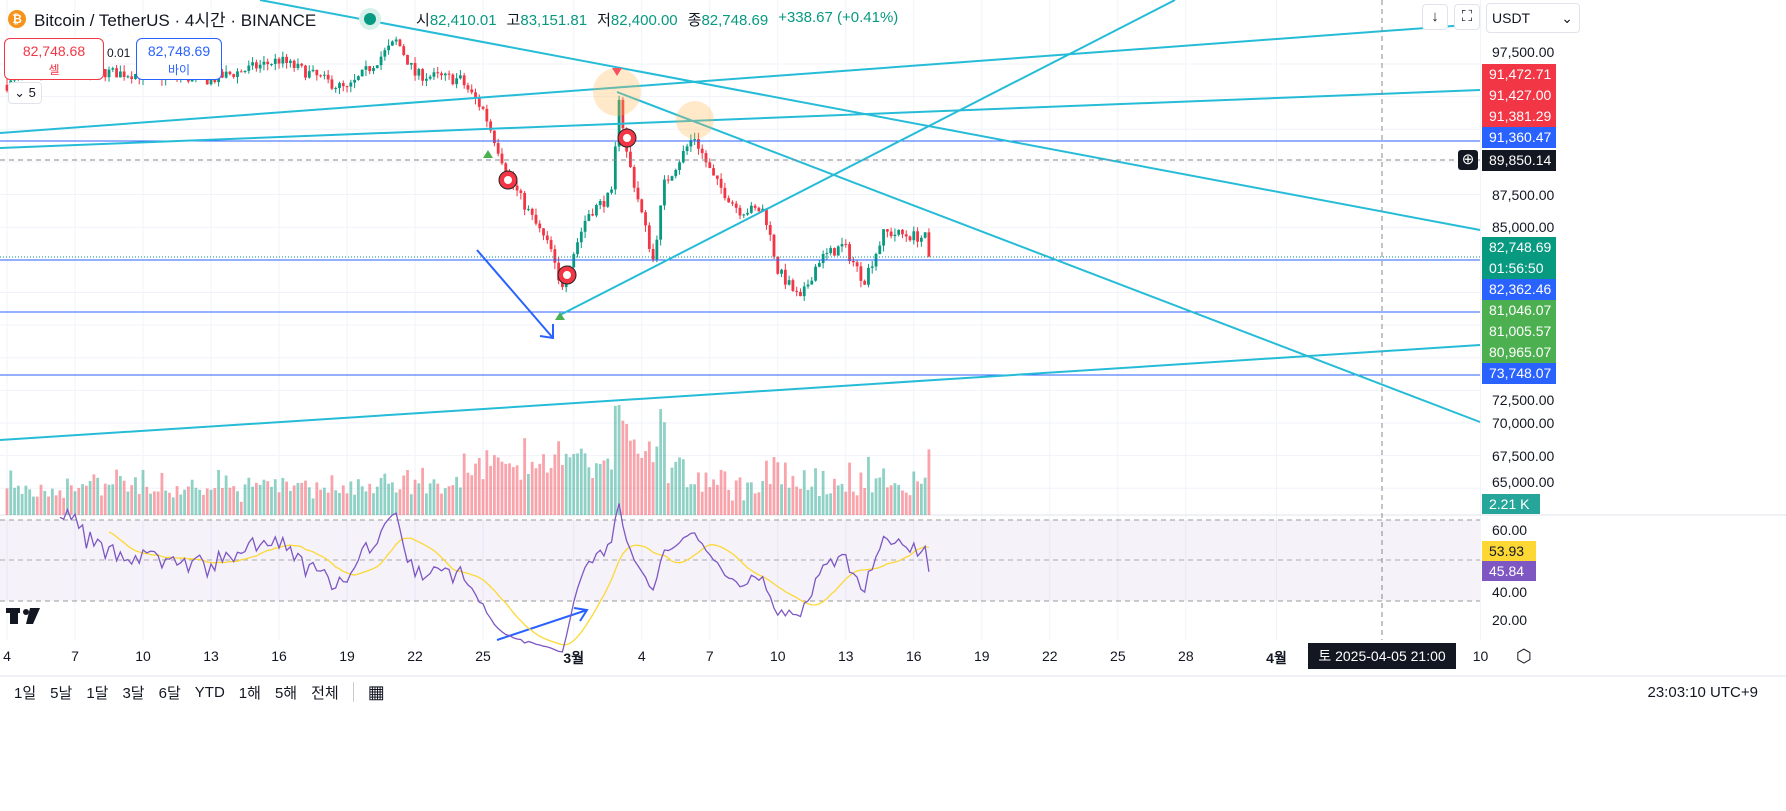 The image size is (1786, 811). I want to click on range-5y: 5해, so click(286, 693).